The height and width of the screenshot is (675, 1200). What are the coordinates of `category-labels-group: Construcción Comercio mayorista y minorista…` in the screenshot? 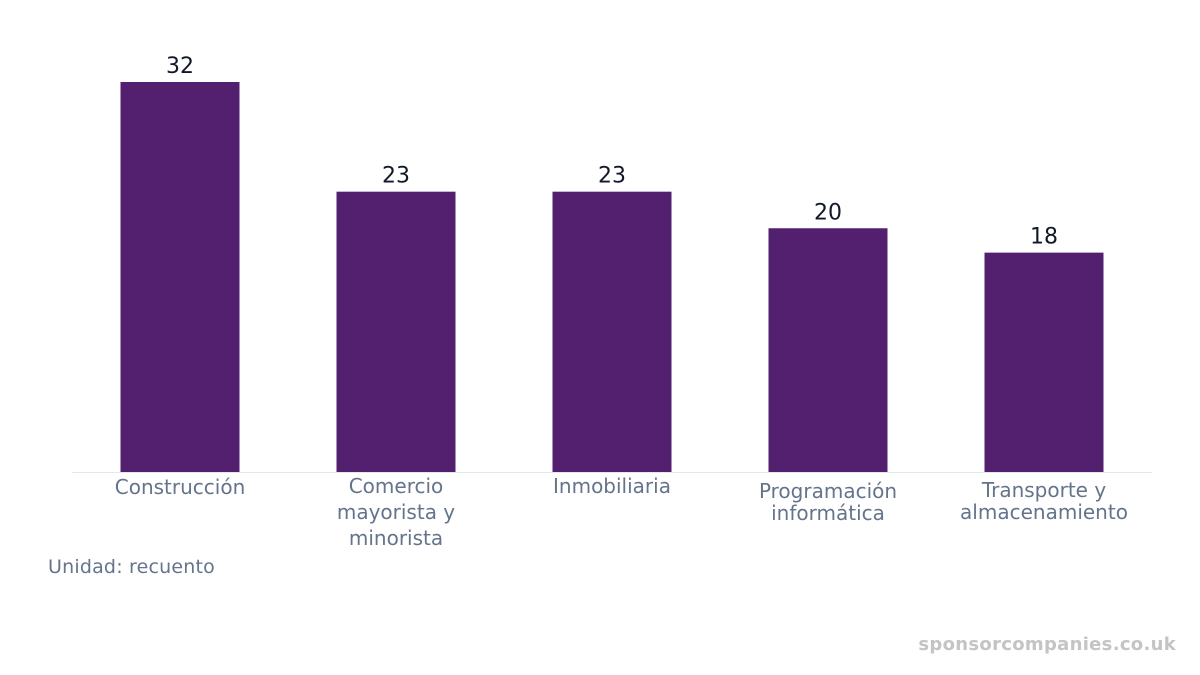 It's located at (621, 512).